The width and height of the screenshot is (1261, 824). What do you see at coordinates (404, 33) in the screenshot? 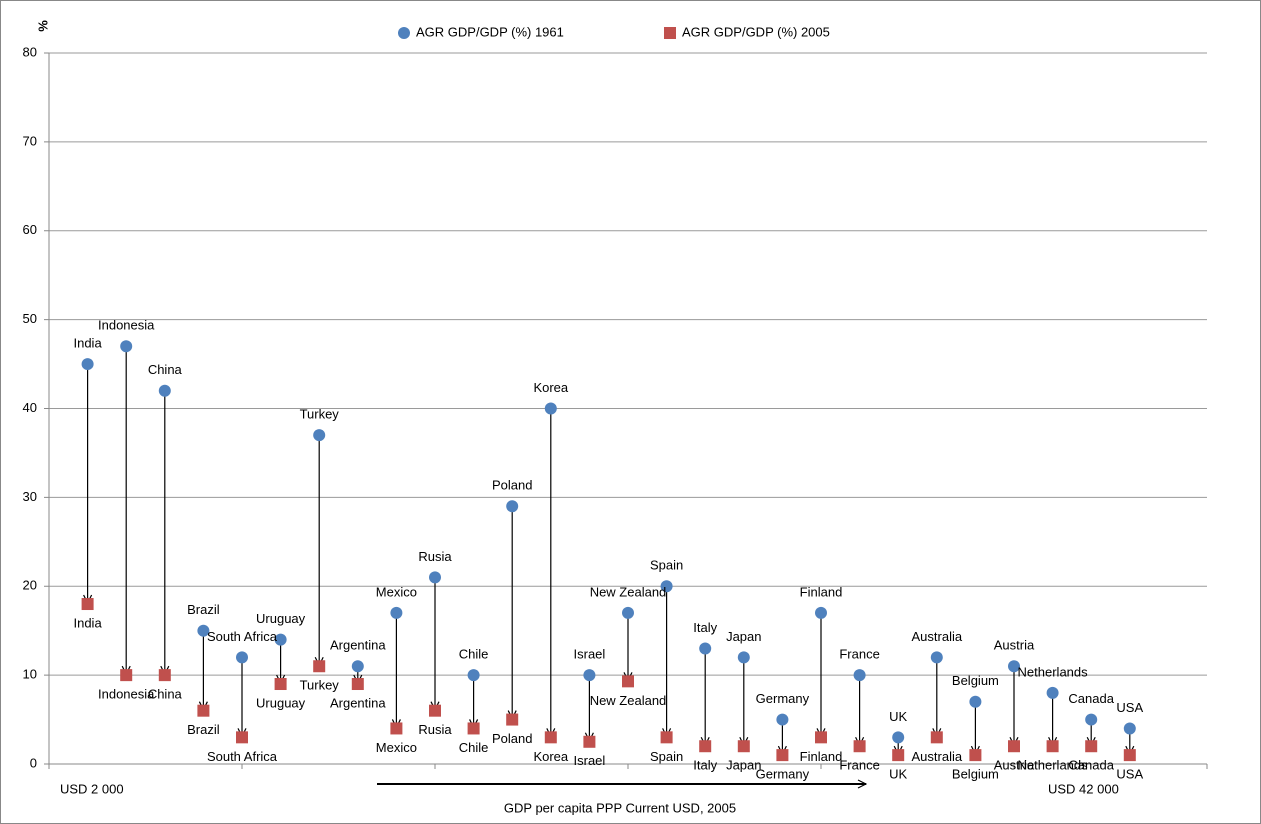
I see `legend-marker` at bounding box center [404, 33].